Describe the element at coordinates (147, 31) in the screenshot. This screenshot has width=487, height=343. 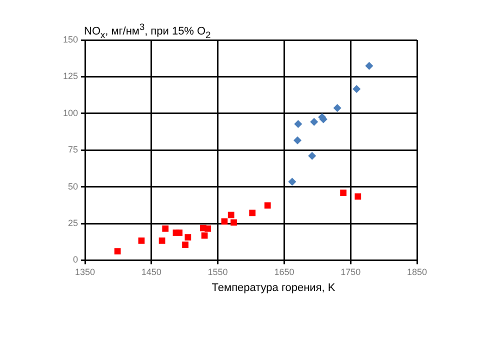
I see `y-axis-title: NO$_{x}$, мг/нм$^{3}$, при 15% O$_{2}$` at that location.